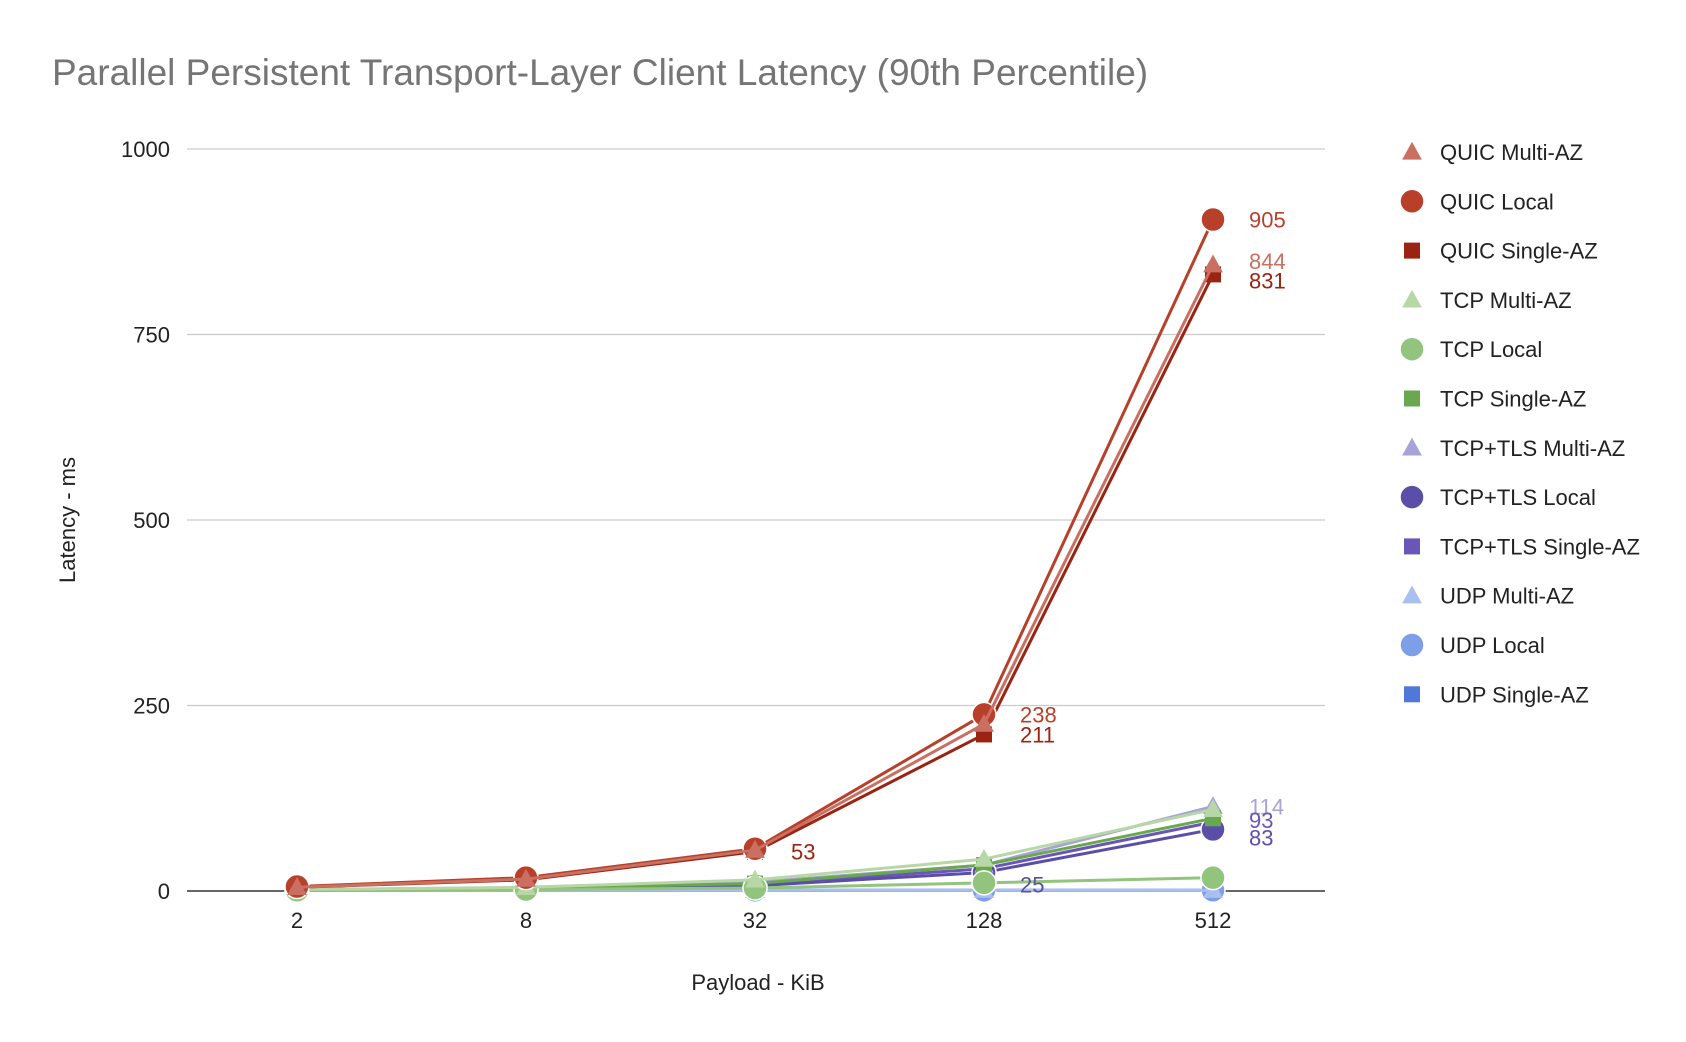  Describe the element at coordinates (526, 920) in the screenshot. I see `x-tick-label: 8` at that location.